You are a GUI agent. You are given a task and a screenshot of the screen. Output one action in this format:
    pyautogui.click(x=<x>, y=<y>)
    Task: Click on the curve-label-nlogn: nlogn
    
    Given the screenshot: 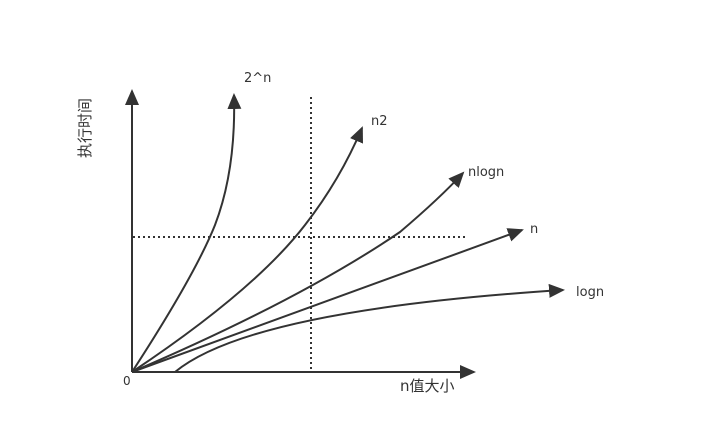 What is the action you would take?
    pyautogui.click(x=486, y=172)
    